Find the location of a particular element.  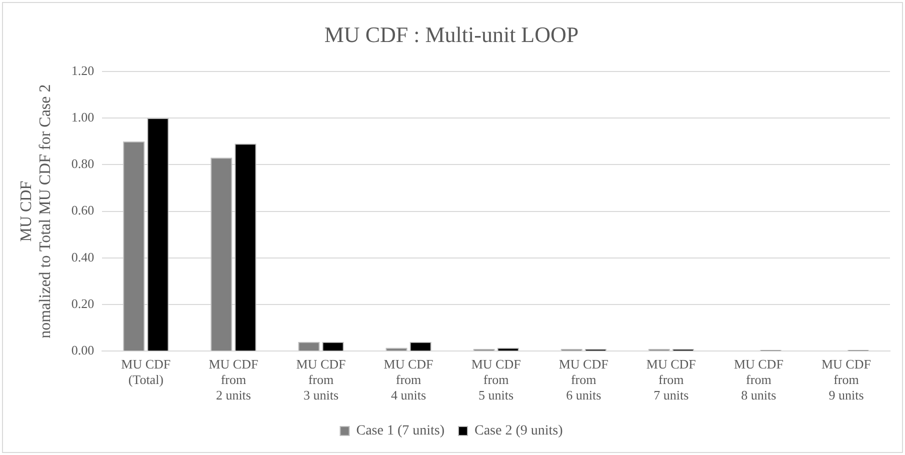

x-tick-label: MU CDF from 7 units is located at coordinates (671, 379).